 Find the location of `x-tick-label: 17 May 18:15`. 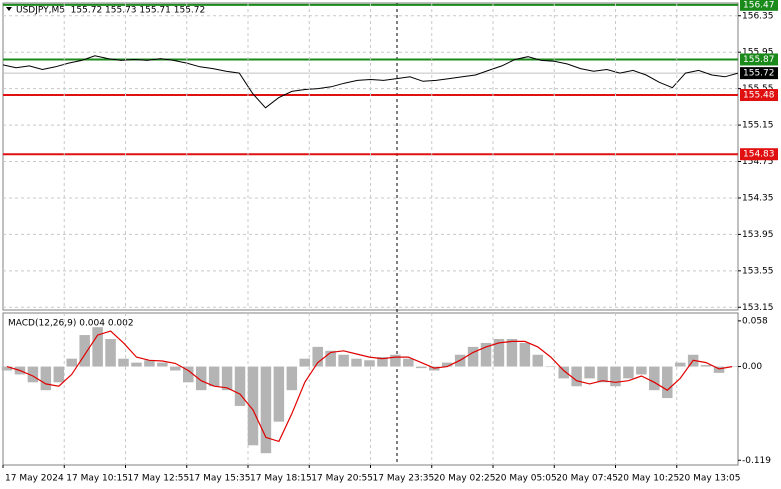

x-tick-label: 17 May 18:15 is located at coordinates (281, 479).